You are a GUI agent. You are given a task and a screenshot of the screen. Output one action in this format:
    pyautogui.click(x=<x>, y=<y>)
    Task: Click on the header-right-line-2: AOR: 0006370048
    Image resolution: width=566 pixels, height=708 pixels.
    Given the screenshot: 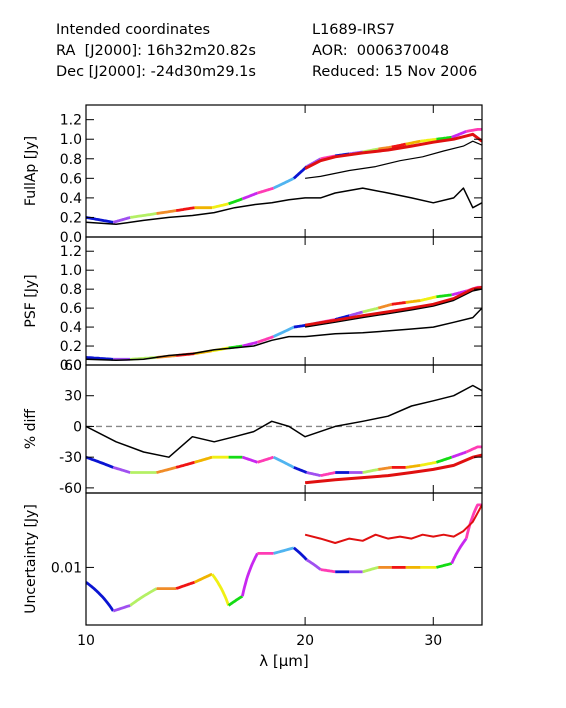 What is the action you would take?
    pyautogui.click(x=381, y=51)
    